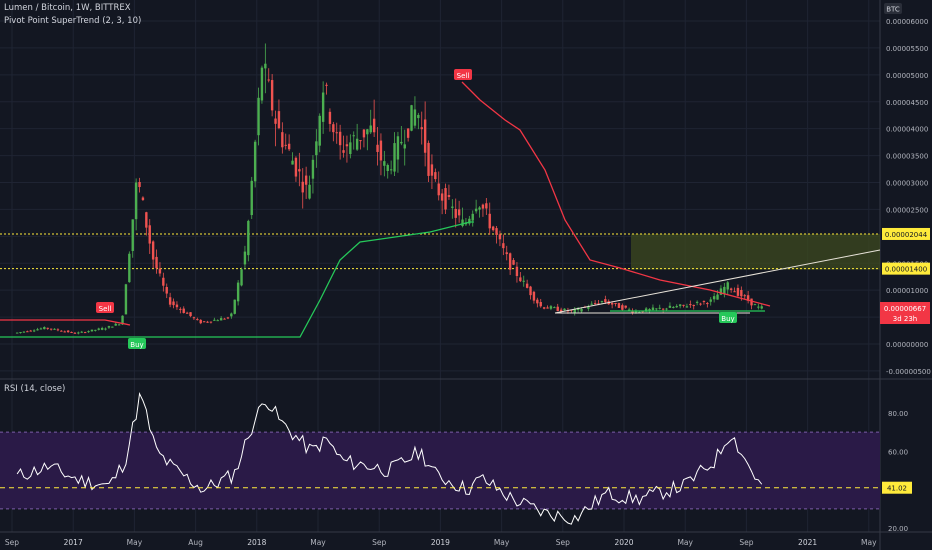 The width and height of the screenshot is (932, 550). Describe the element at coordinates (907, 291) in the screenshot. I see `price-tick-label: 0.00001000` at that location.